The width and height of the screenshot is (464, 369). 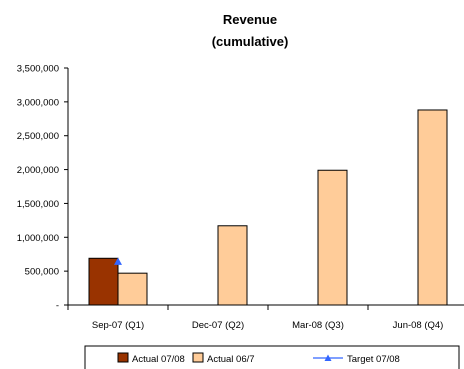 I want to click on x-tick-label: Mar-08 (Q3), so click(x=318, y=325).